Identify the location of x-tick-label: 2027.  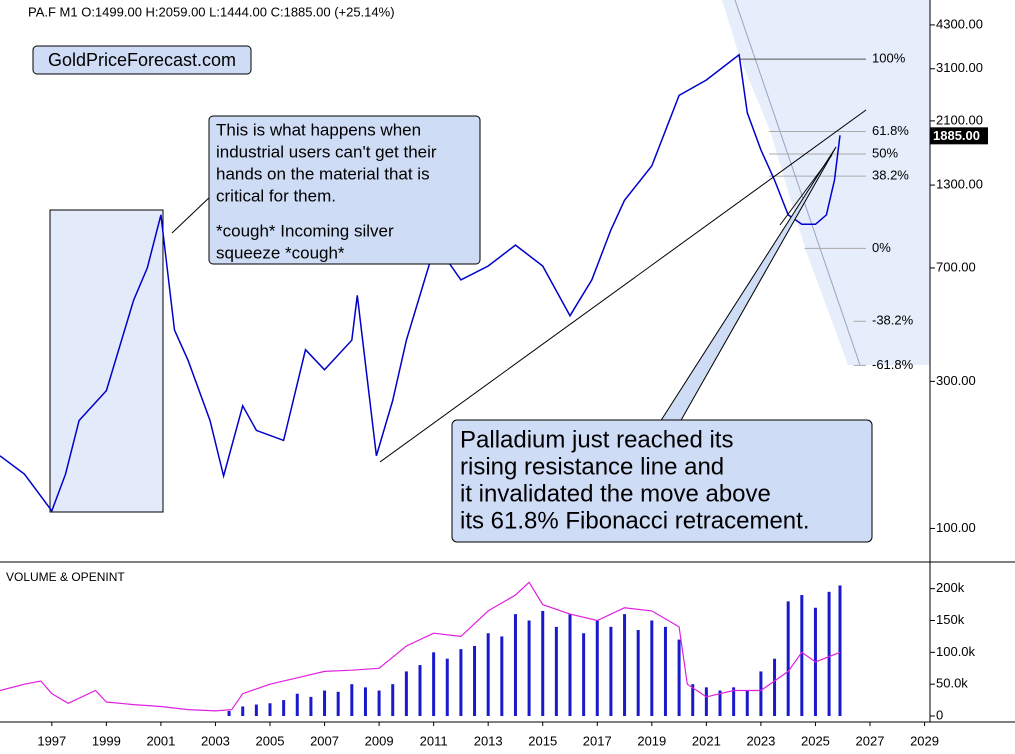
(870, 740).